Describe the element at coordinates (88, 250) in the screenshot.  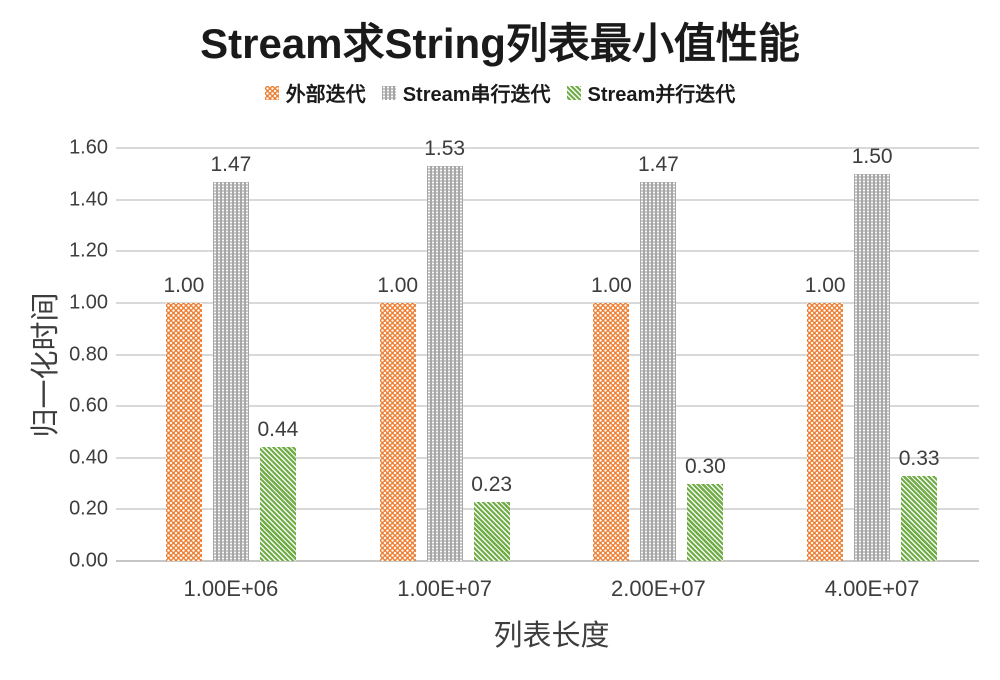
I see `y-tick-label: 1.20` at that location.